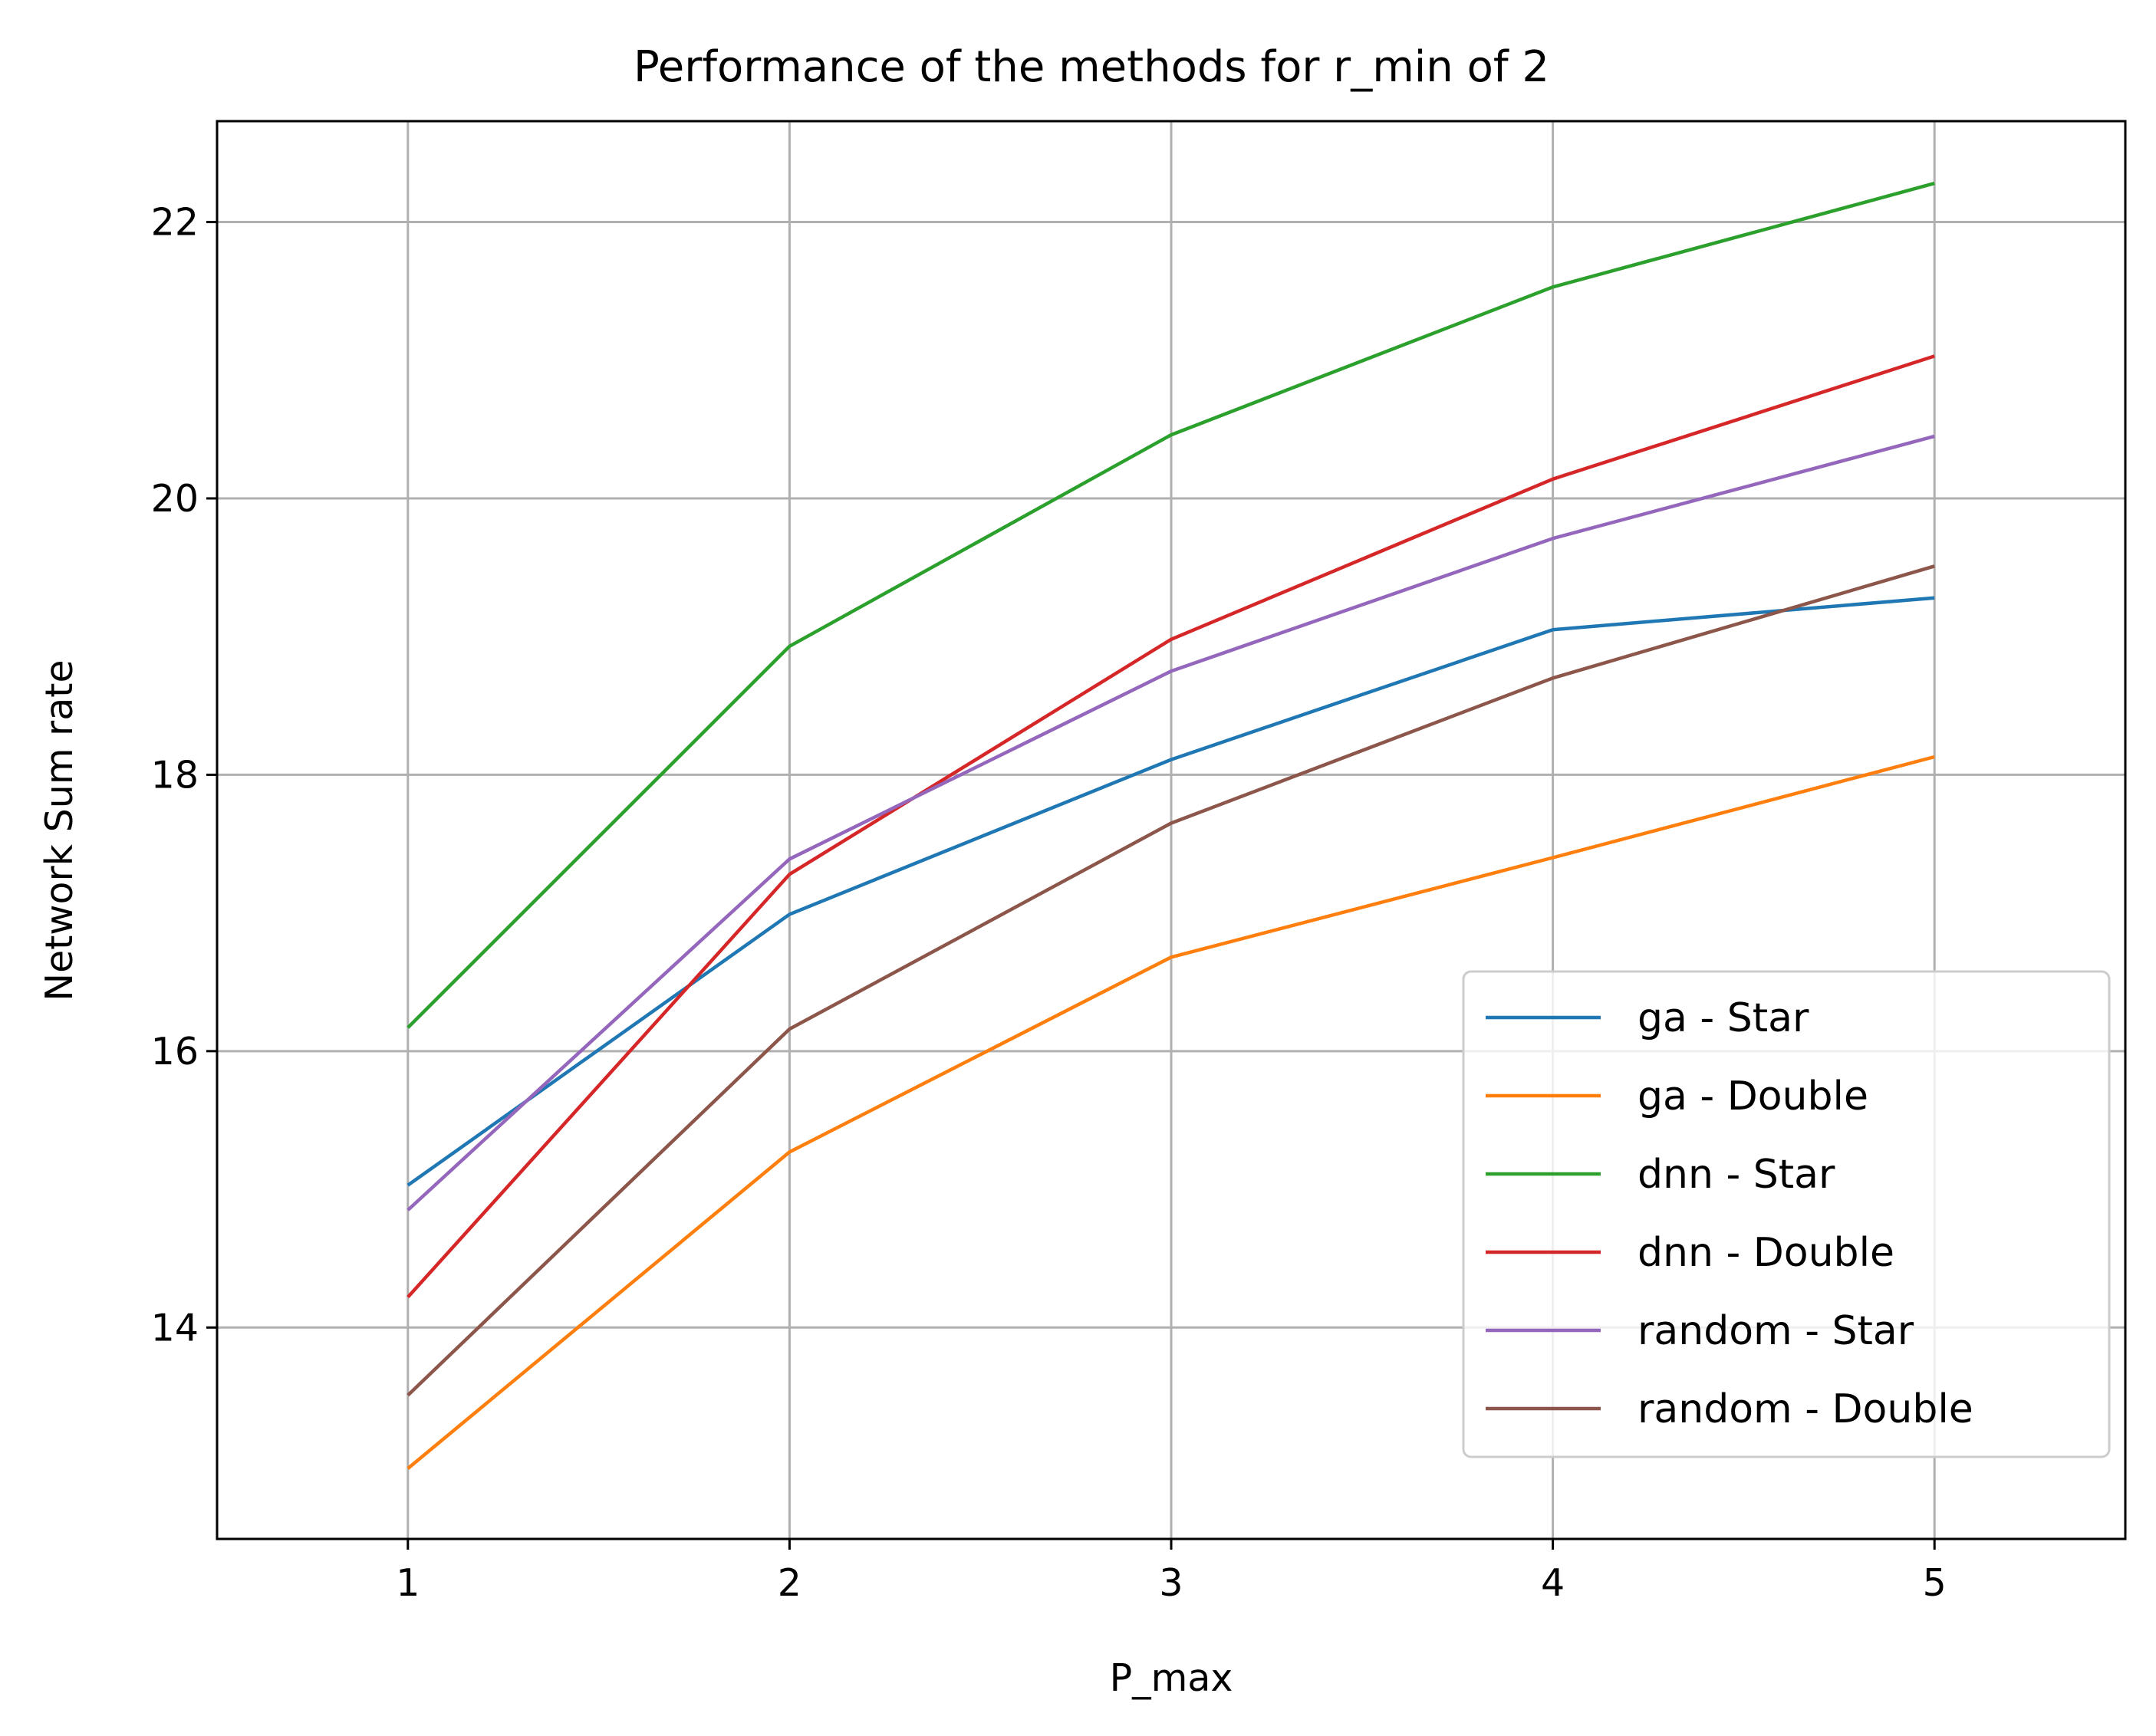  I want to click on y-tick-label: 22, so click(175, 223).